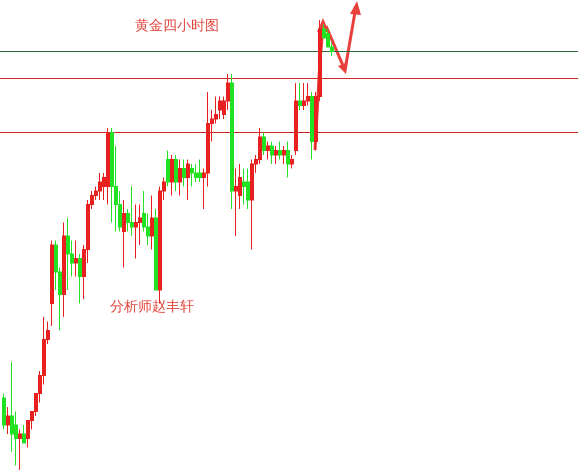  What do you see at coordinates (177, 26) in the screenshot?
I see `chart-title: 黄金四小时图` at bounding box center [177, 26].